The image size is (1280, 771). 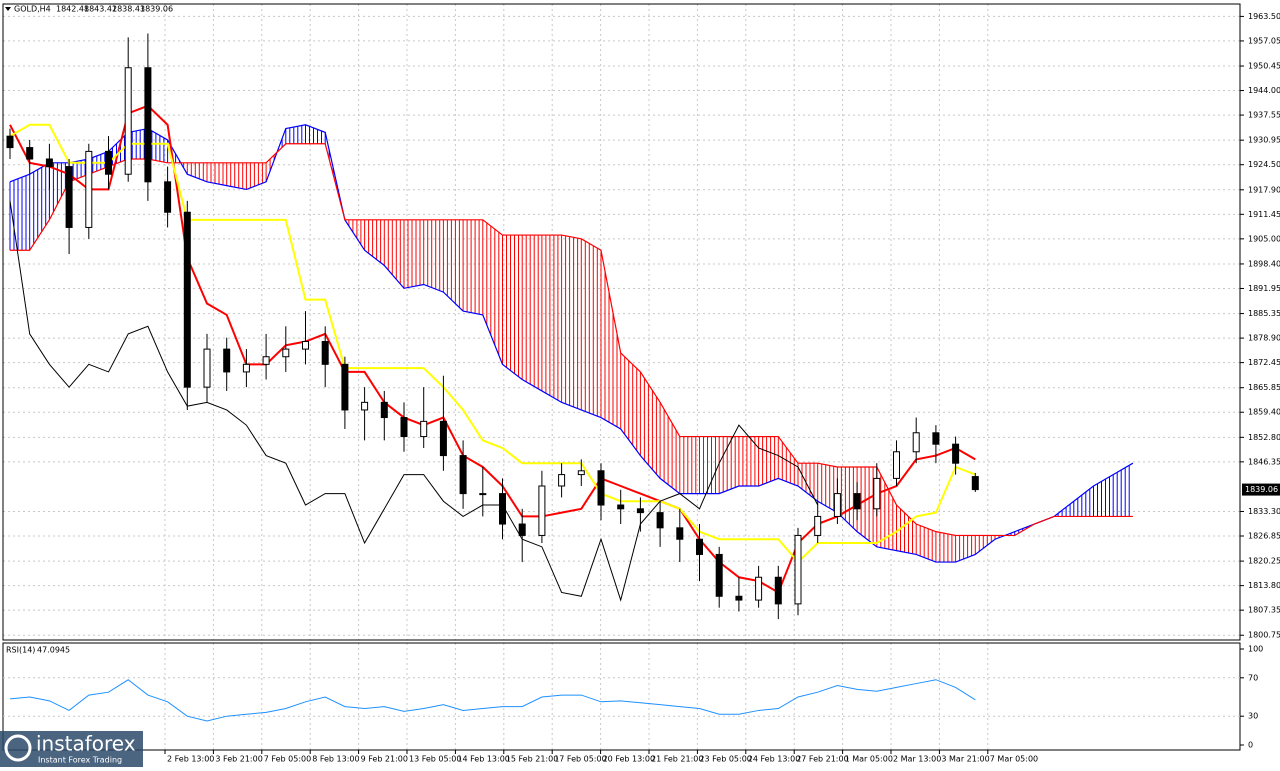 I want to click on rsi-panel, so click(x=621, y=696).